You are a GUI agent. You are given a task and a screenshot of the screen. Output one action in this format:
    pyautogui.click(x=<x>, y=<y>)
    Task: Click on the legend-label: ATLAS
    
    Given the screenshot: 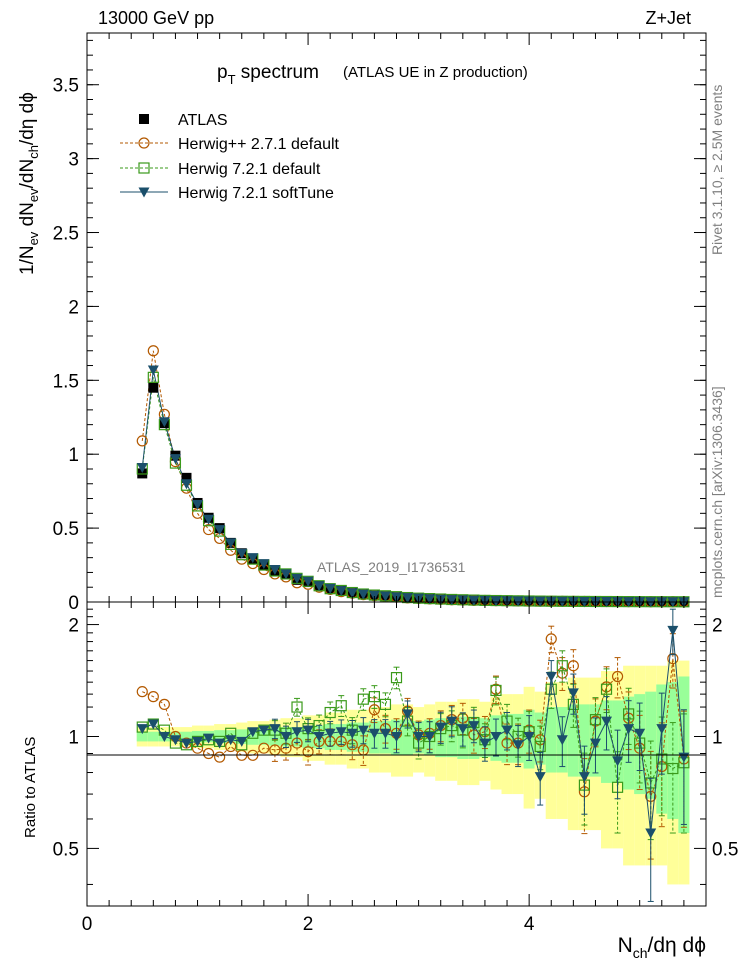 What is the action you would take?
    pyautogui.click(x=203, y=120)
    